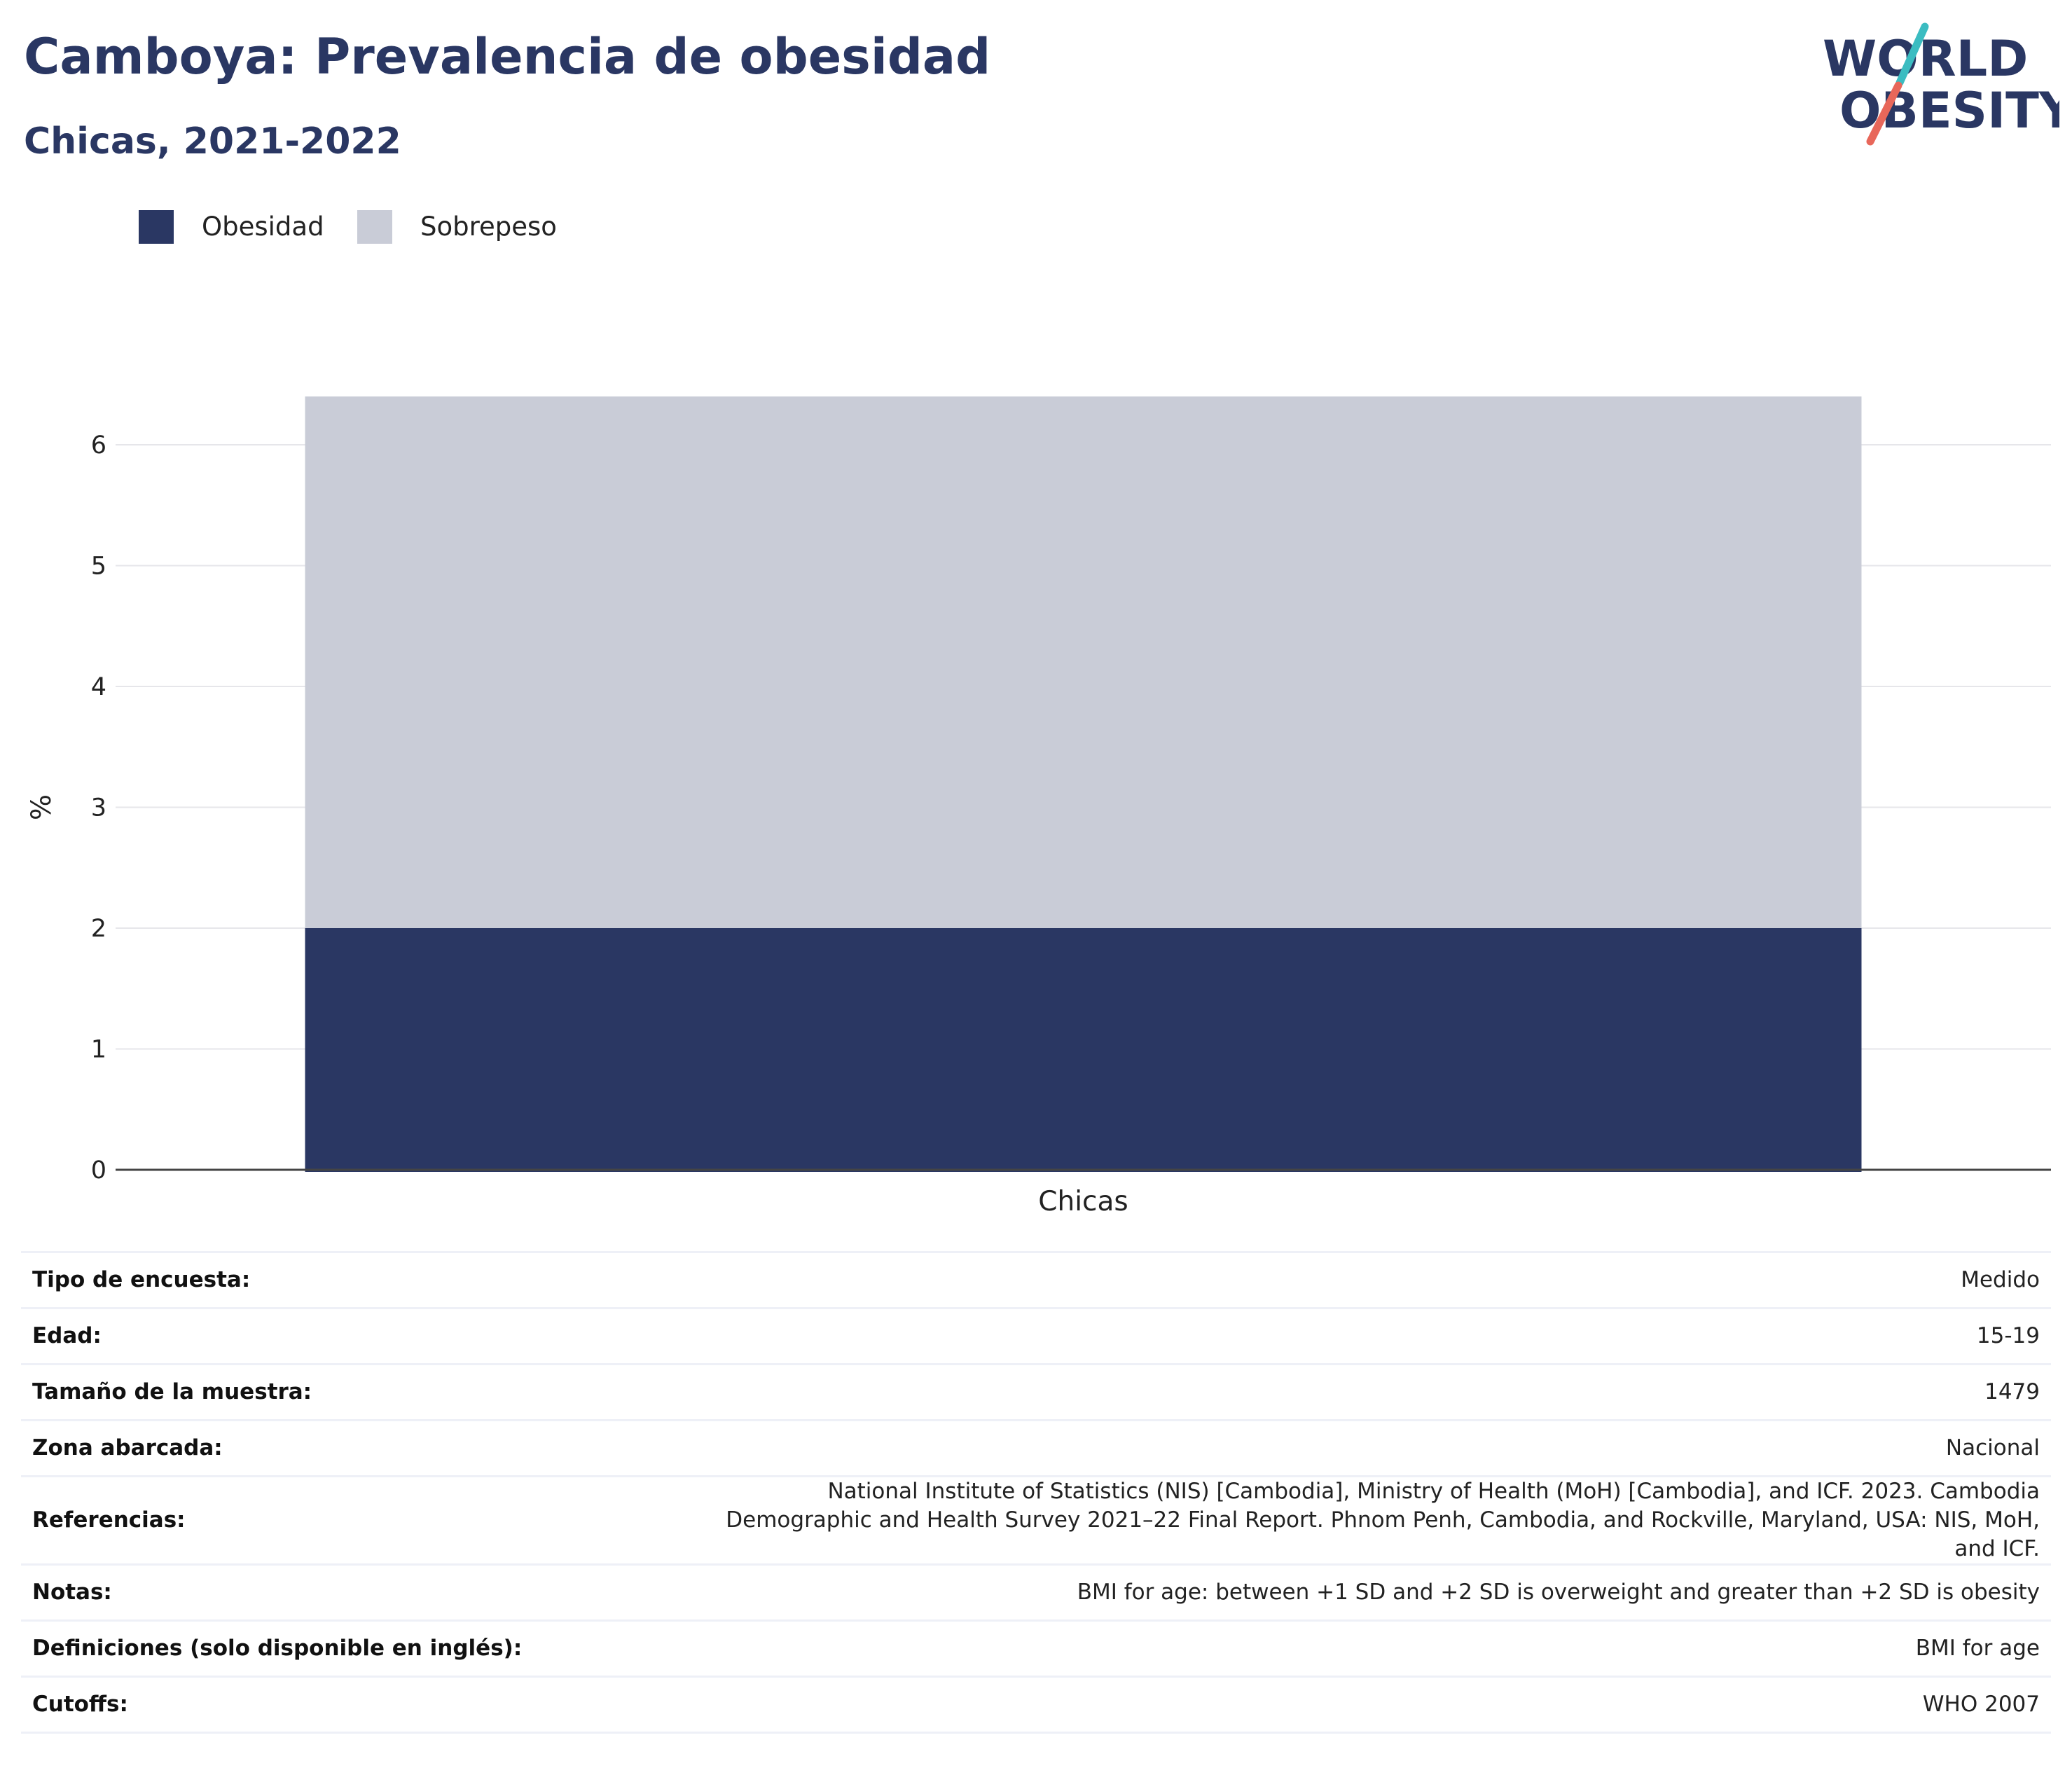 Image resolution: width=2072 pixels, height=1782 pixels. I want to click on details-value: 1479, so click(1363, 1392).